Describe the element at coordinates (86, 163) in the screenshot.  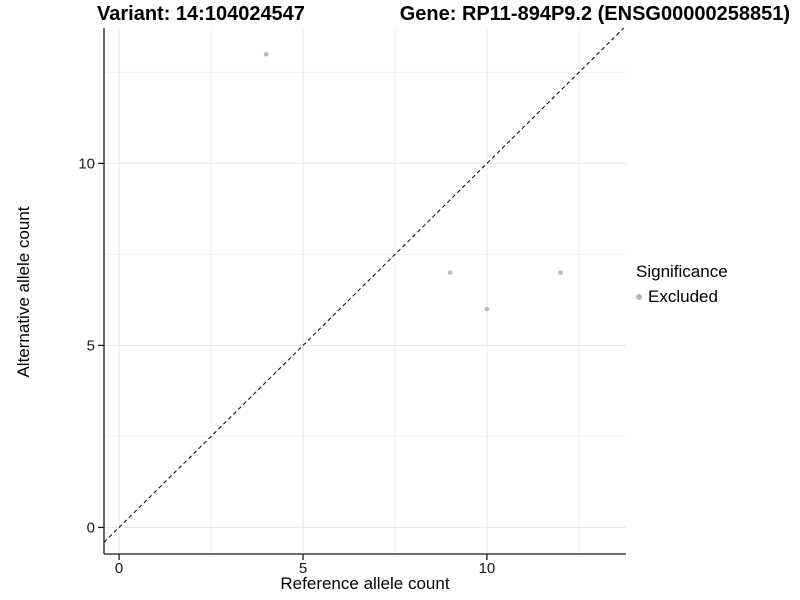
I see `y-tick-label: 10` at that location.